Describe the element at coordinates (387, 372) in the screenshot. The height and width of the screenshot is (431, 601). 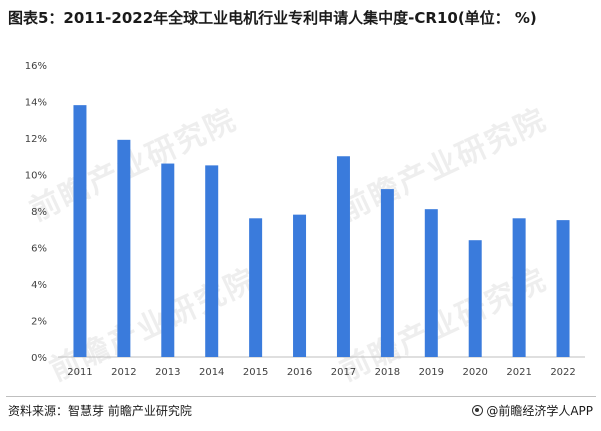
I see `x-tick-label: 2018` at that location.